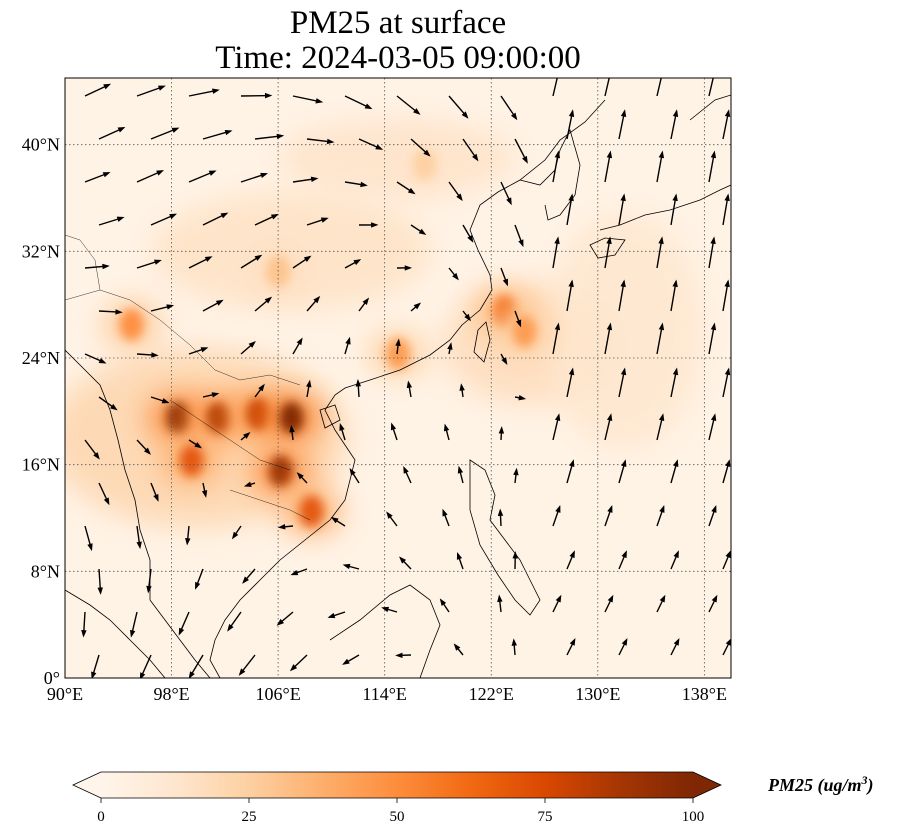 This screenshot has height=836, width=905. Describe the element at coordinates (65, 694) in the screenshot. I see `longitude-label: 90°E` at that location.